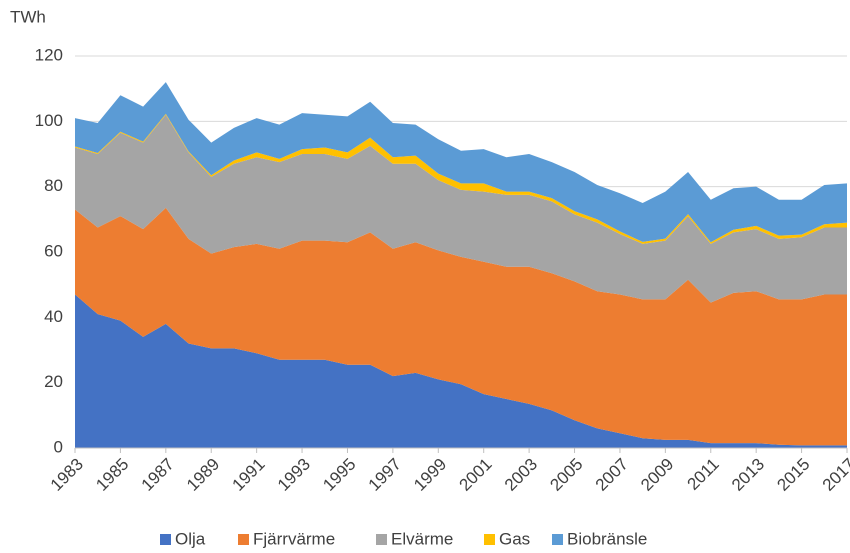 The image size is (850, 553). What do you see at coordinates (422, 538) in the screenshot?
I see `legend-label: Elvärme` at bounding box center [422, 538].